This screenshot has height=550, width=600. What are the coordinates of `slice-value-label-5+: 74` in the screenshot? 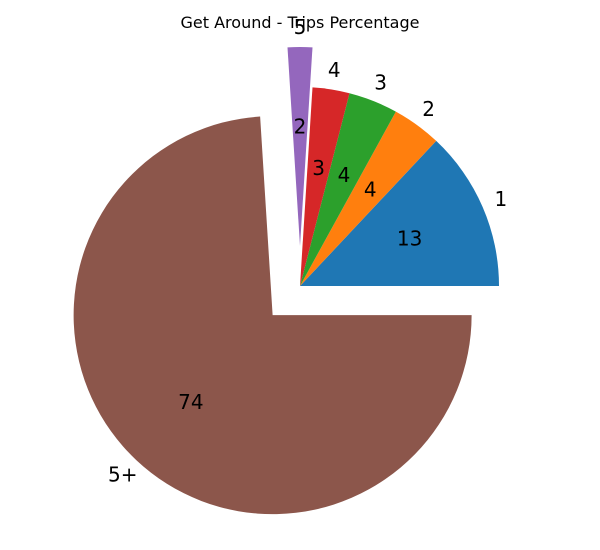 It's located at (190, 402).